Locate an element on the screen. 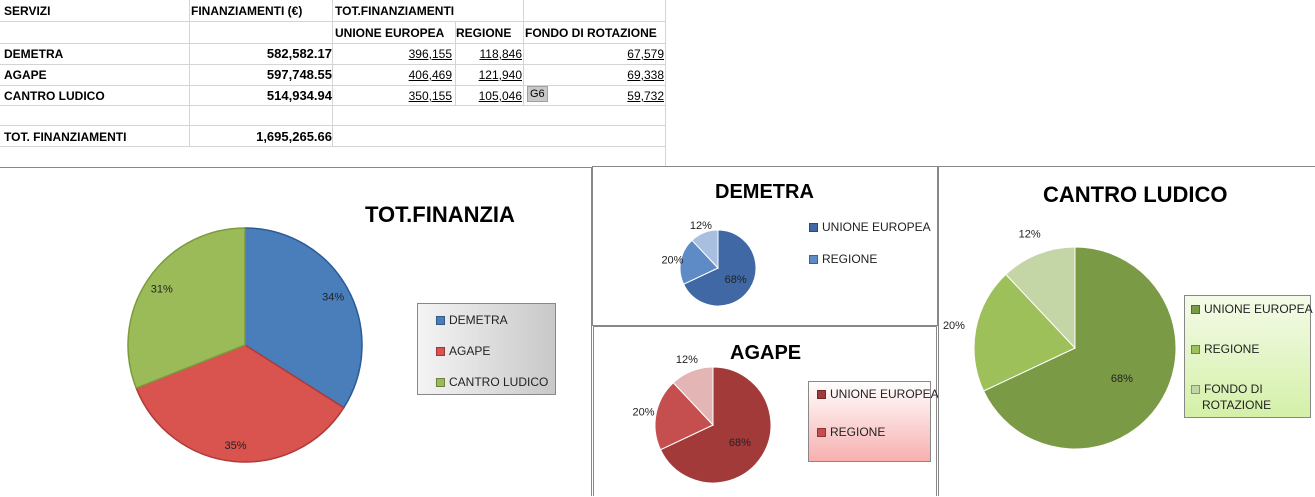  row-ue-demetra: 396,155 is located at coordinates (430, 54).